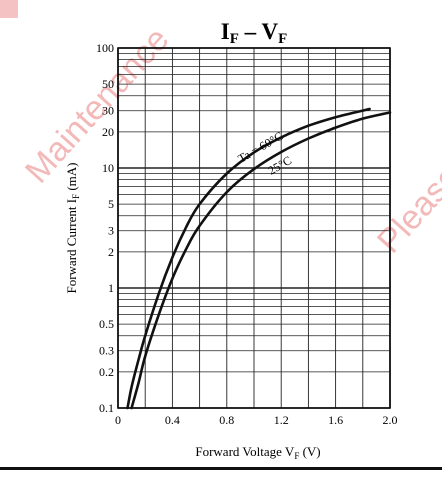 This screenshot has width=442, height=480. What do you see at coordinates (106, 351) in the screenshot?
I see `y-tick-label: 0.3` at bounding box center [106, 351].